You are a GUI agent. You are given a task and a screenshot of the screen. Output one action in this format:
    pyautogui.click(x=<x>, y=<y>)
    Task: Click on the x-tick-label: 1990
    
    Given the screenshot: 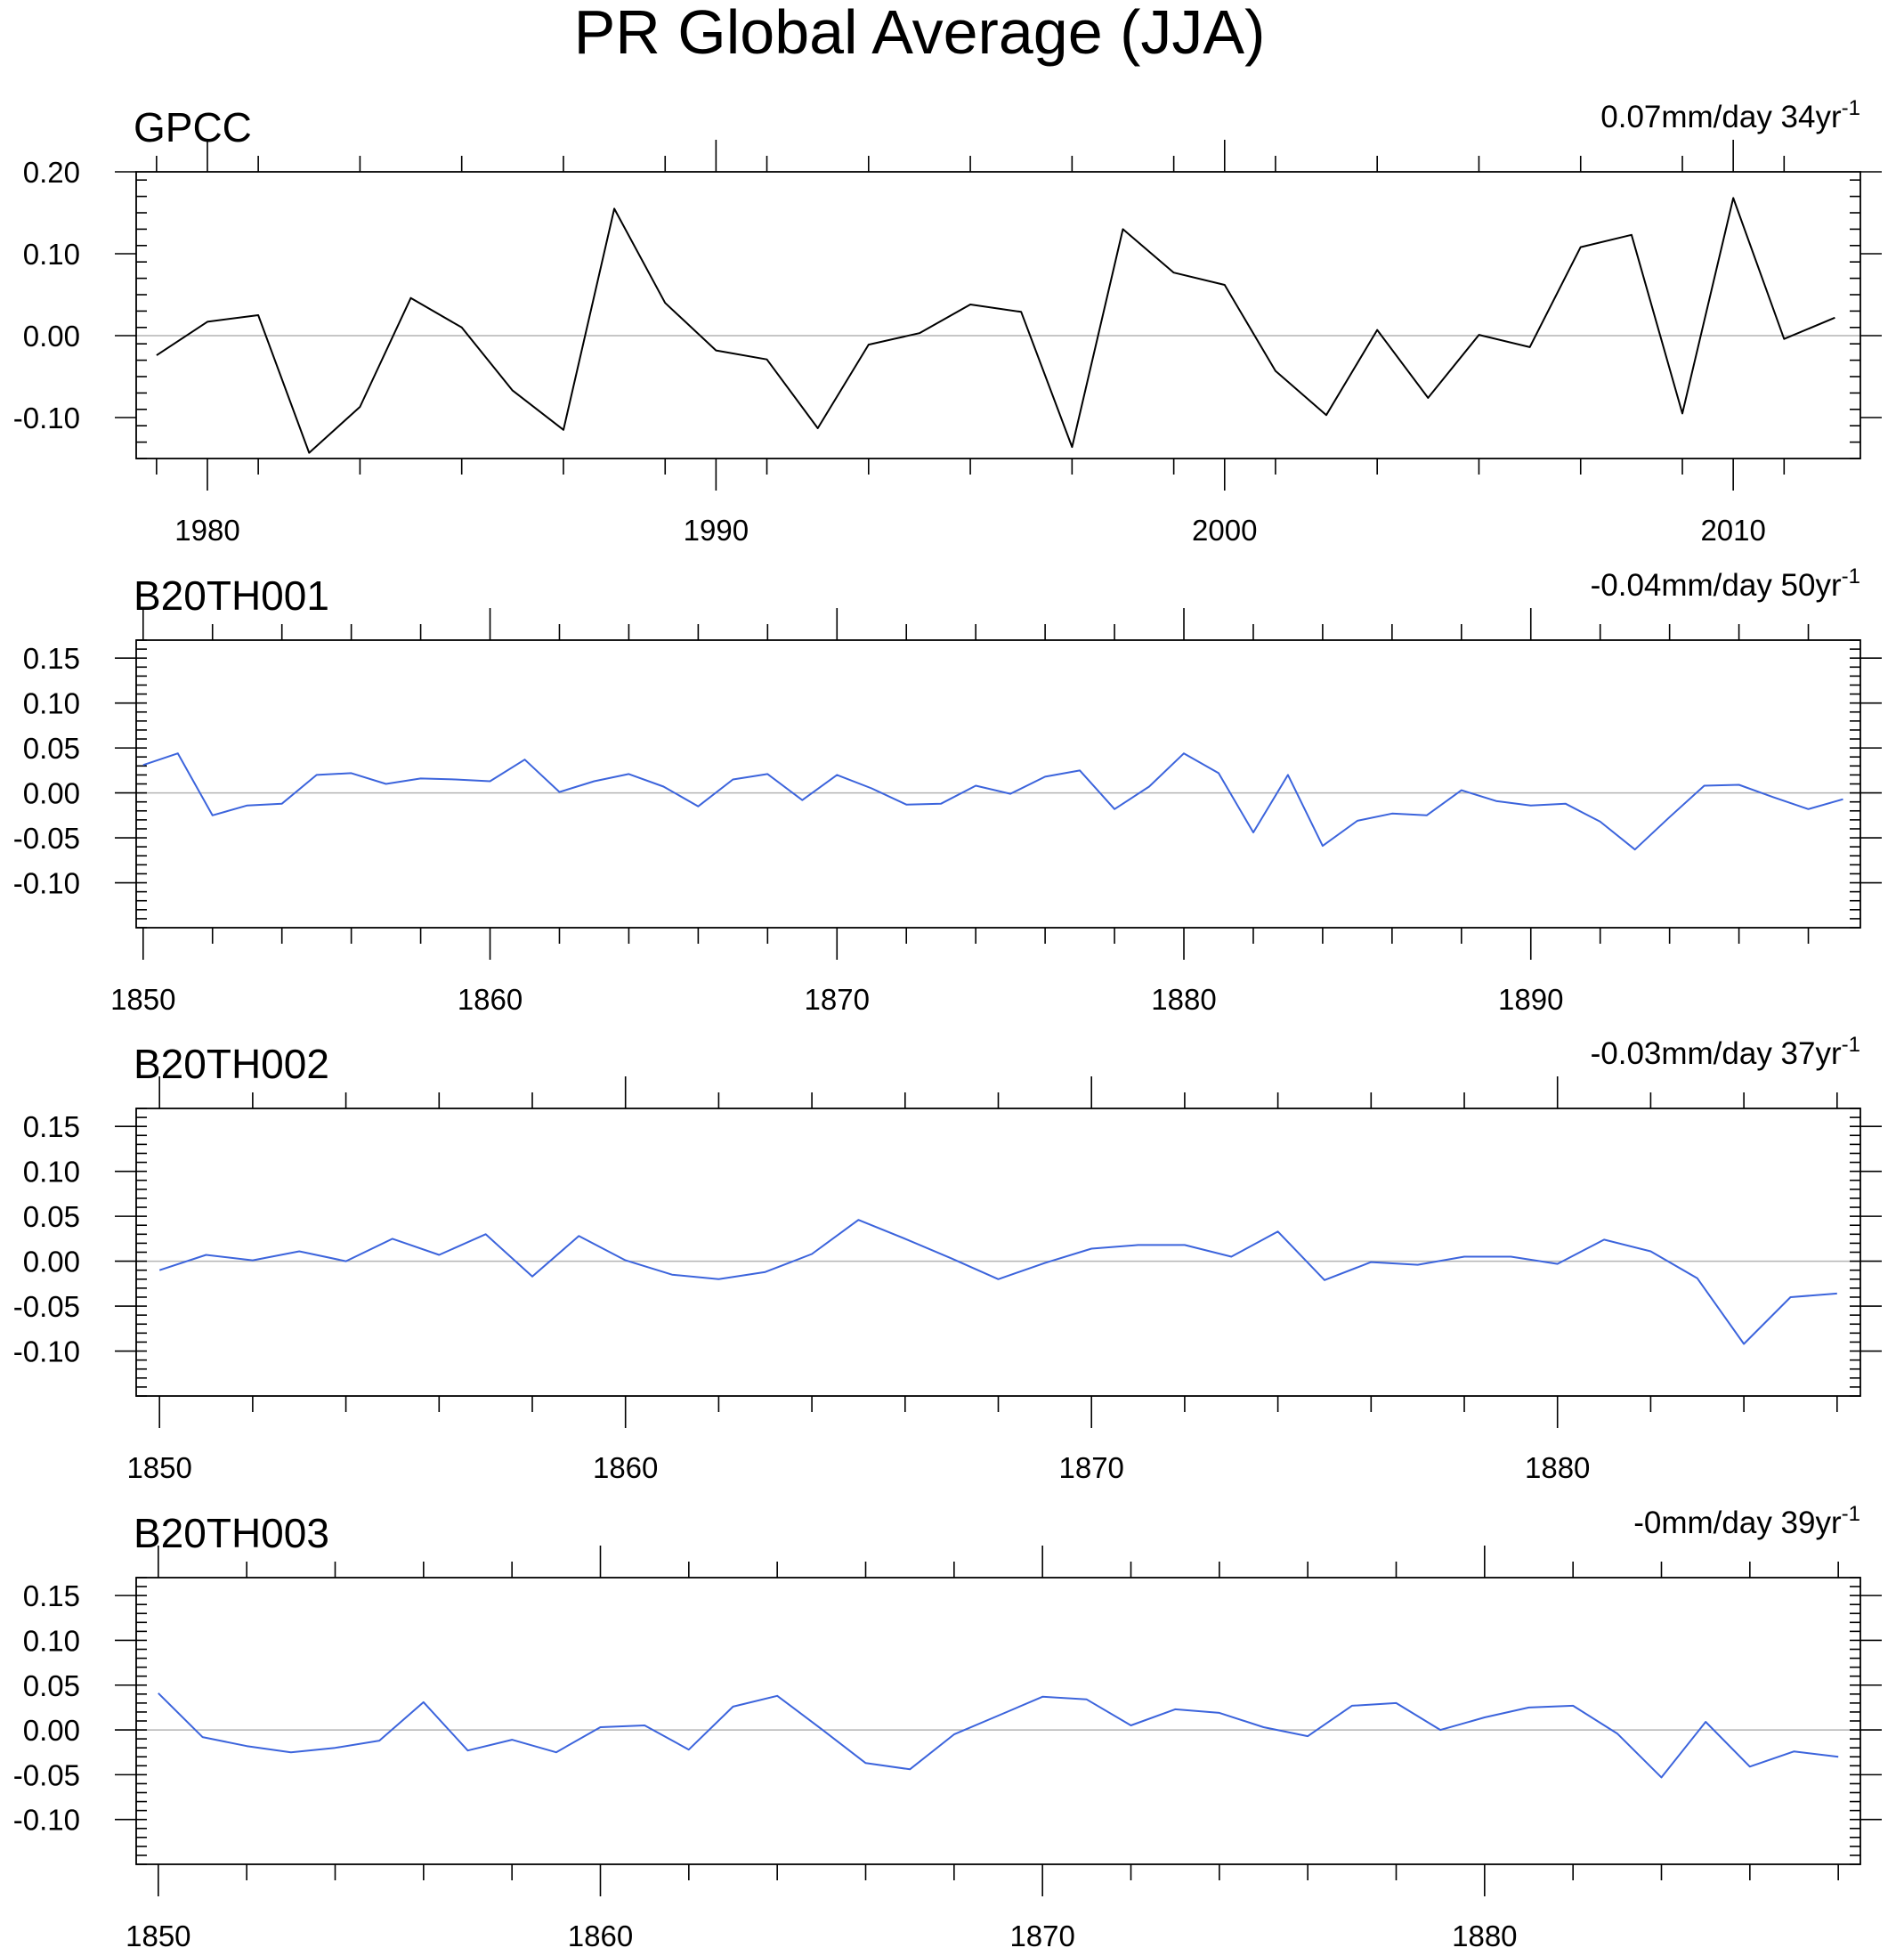 What is the action you would take?
    pyautogui.click(x=717, y=530)
    